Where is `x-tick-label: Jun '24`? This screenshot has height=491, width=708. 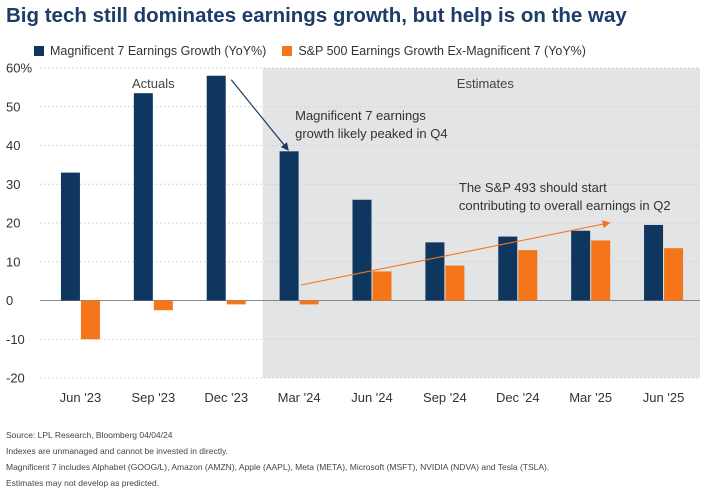
x-tick-label: Jun '24 is located at coordinates (372, 397).